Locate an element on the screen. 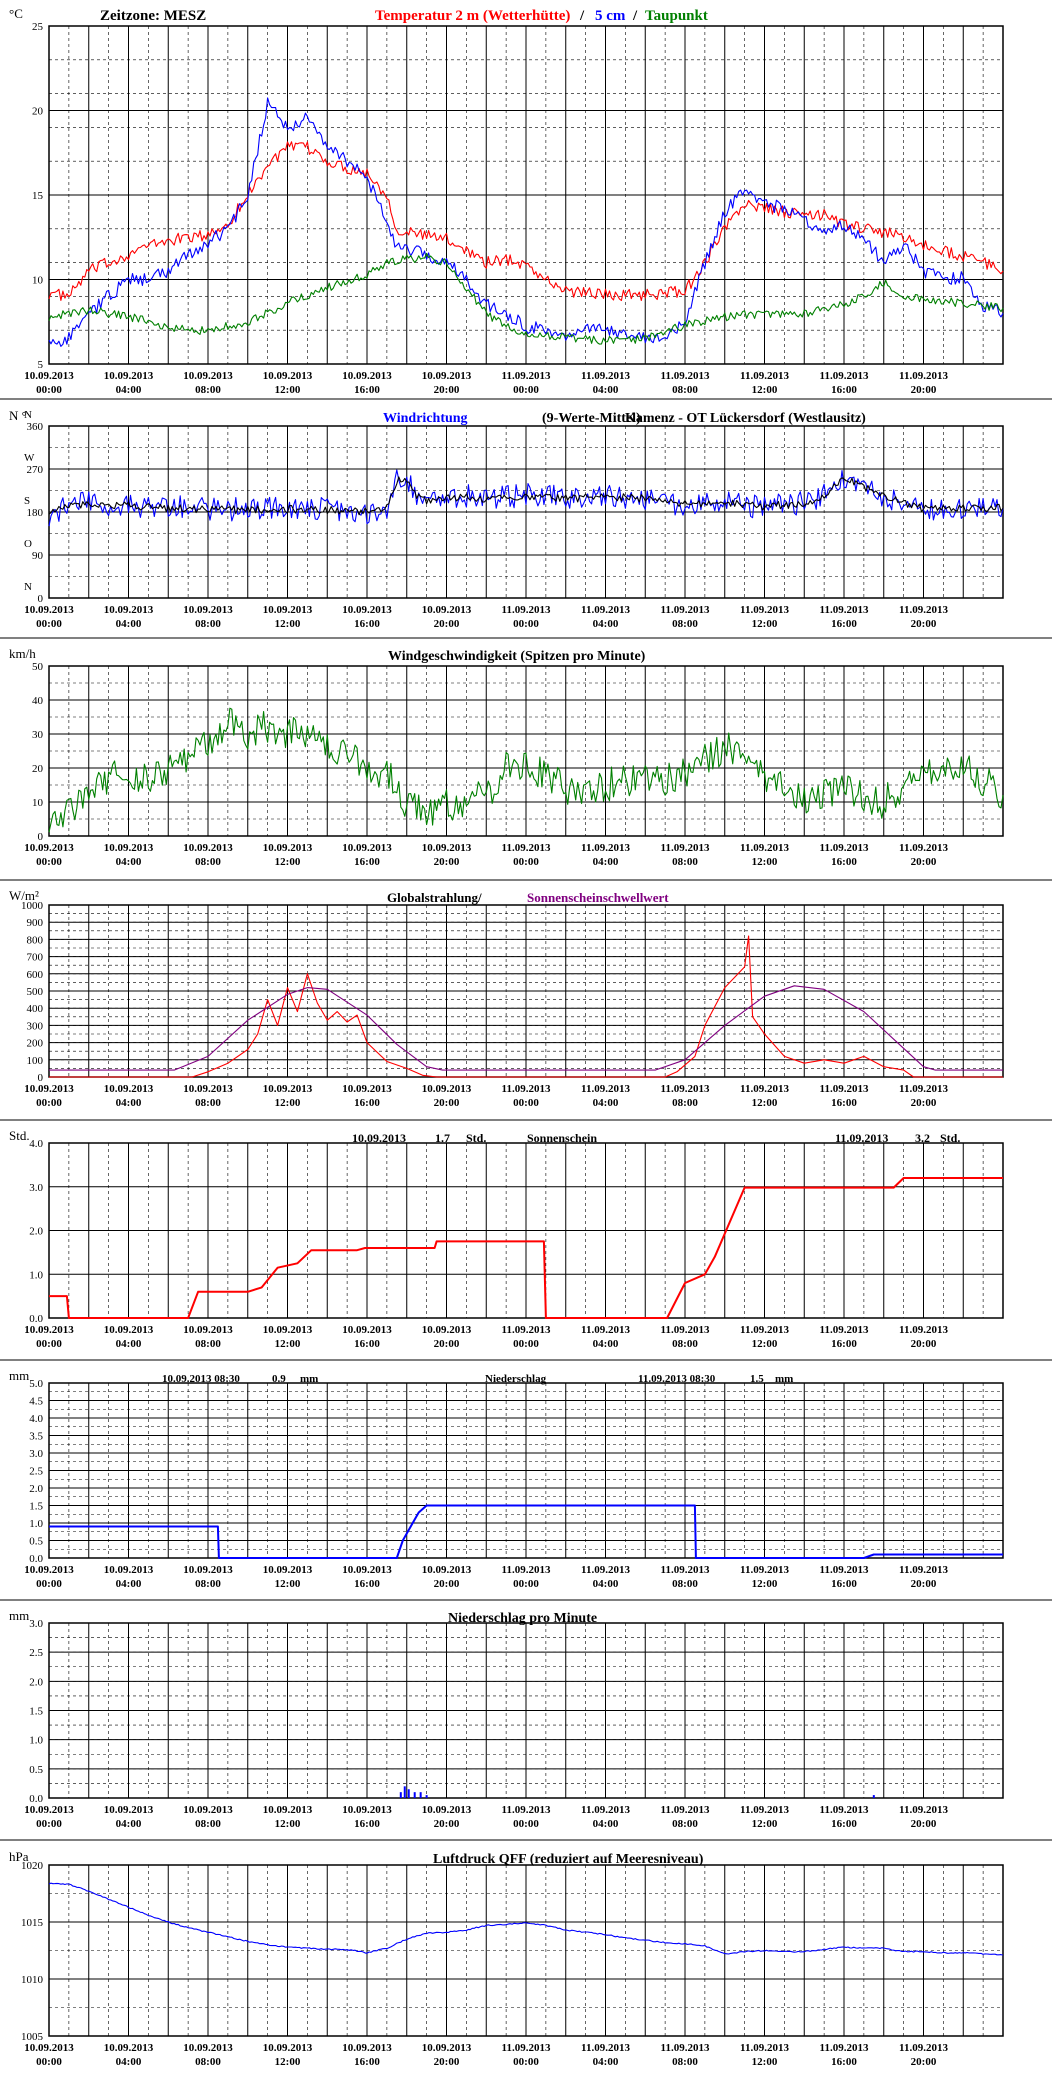 This screenshot has width=1052, height=2081. y-tick-label: 270 is located at coordinates (35, 470).